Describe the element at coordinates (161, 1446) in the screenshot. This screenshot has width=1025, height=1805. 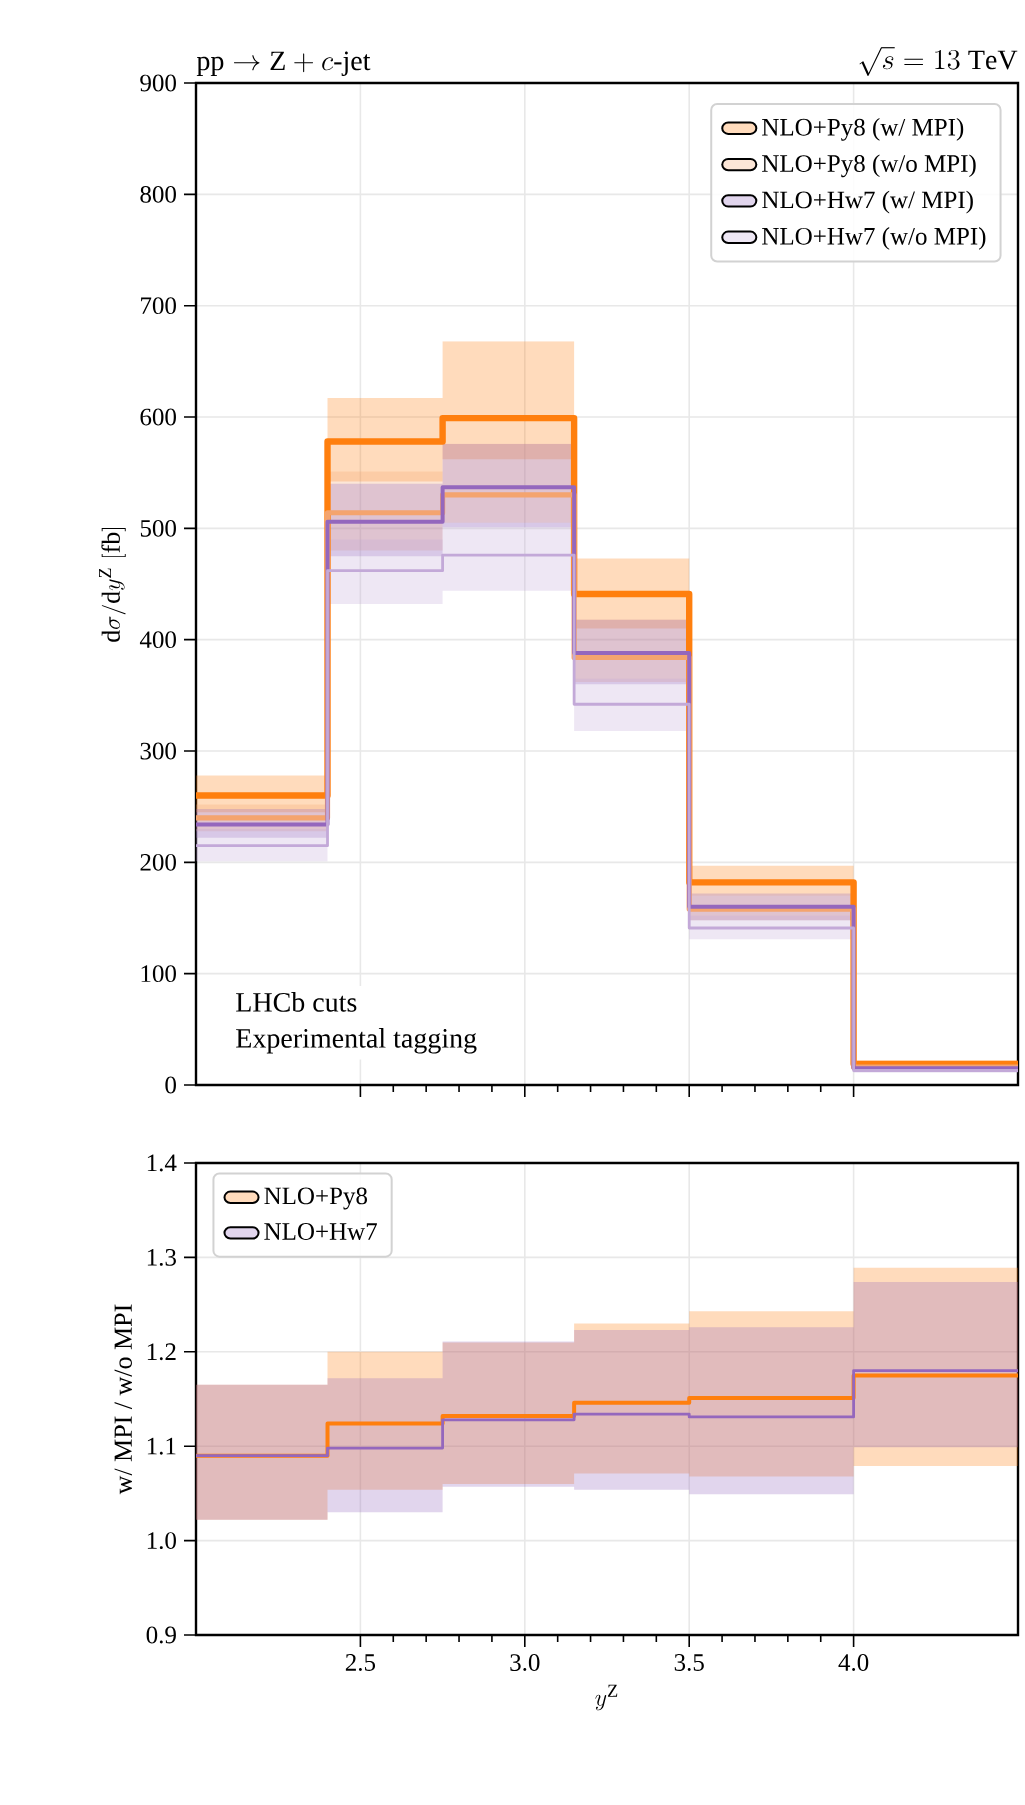
I see `y-tick-label: 1.1` at that location.